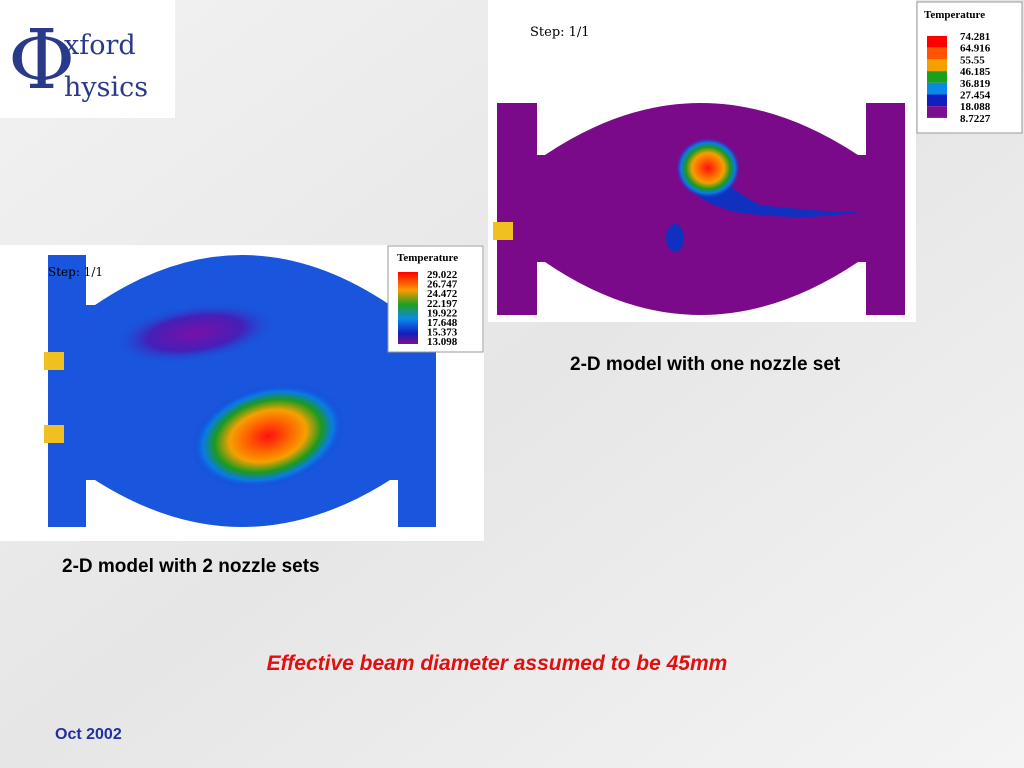  Describe the element at coordinates (408, 308) in the screenshot. I see `color-scale` at that location.